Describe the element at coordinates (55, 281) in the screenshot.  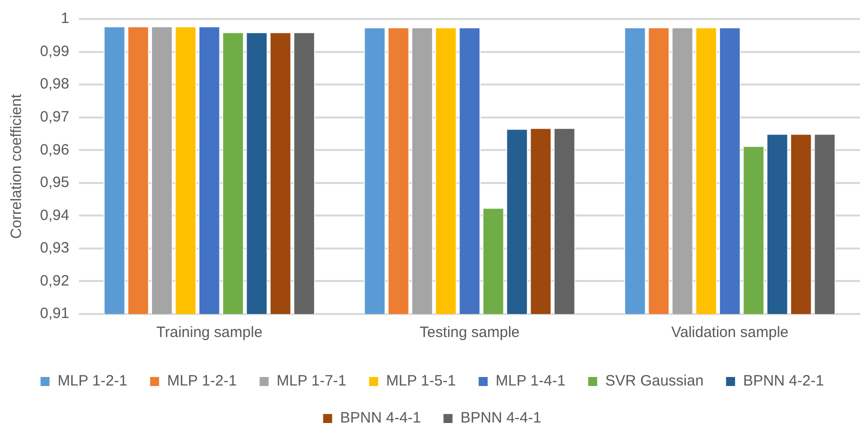
I see `y-tick-label: 0,92` at that location.